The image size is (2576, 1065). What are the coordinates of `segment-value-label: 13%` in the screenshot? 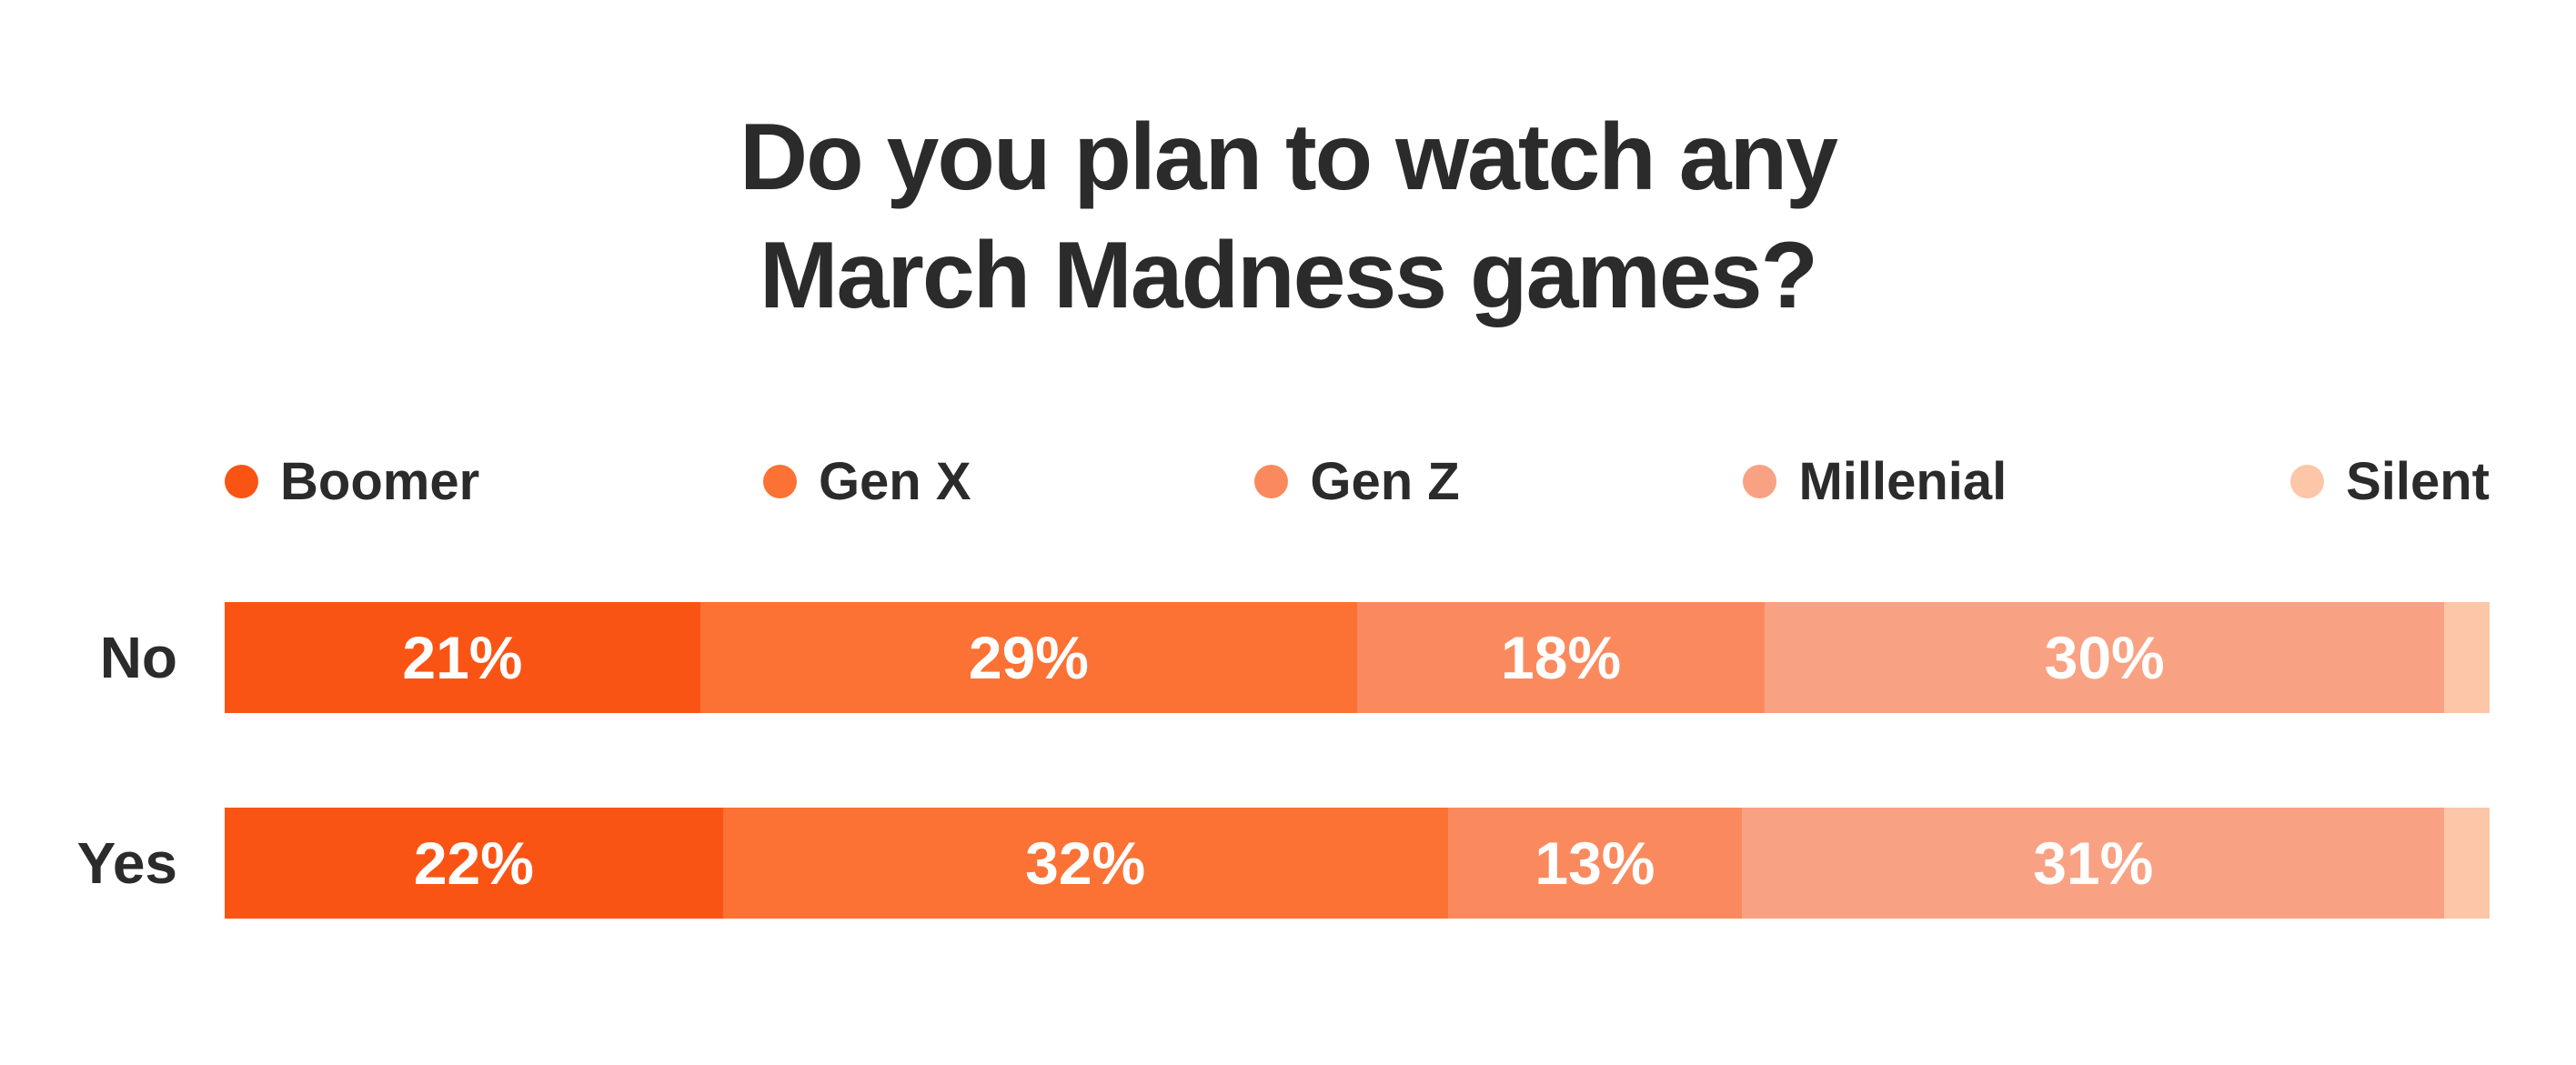 It's located at (1595, 863).